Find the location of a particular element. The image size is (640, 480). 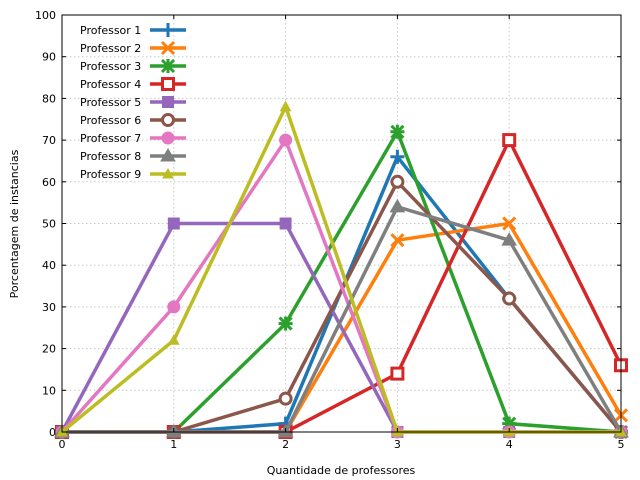

legend-label: Professor 6 is located at coordinates (110, 120).